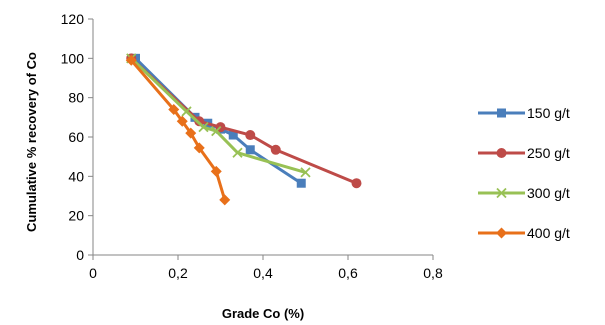 The width and height of the screenshot is (605, 325). Describe the element at coordinates (263, 313) in the screenshot. I see `x-axis-title: Grade Co (%)` at that location.